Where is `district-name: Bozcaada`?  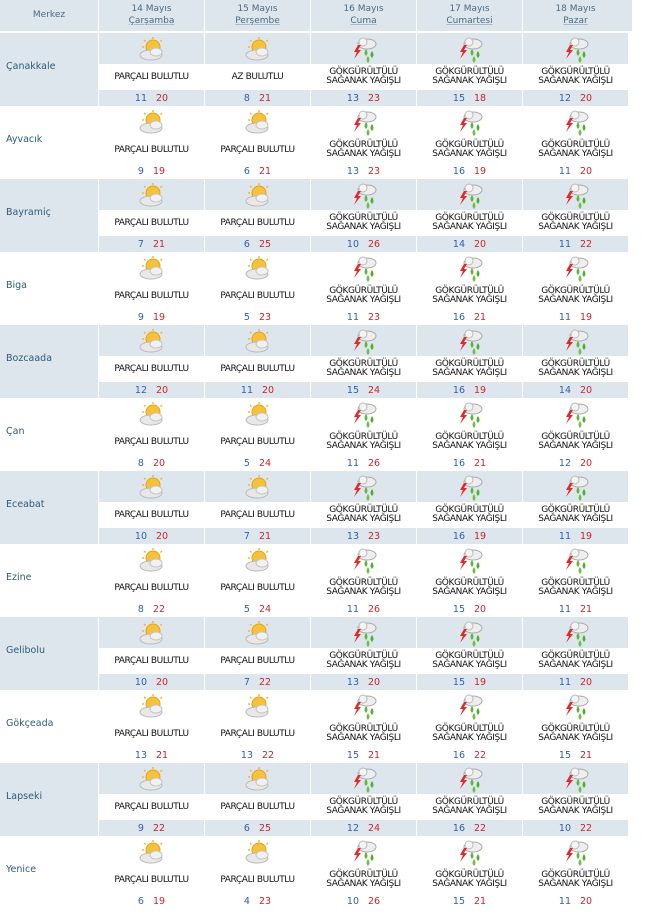
district-name: Bozcaada is located at coordinates (49, 361).